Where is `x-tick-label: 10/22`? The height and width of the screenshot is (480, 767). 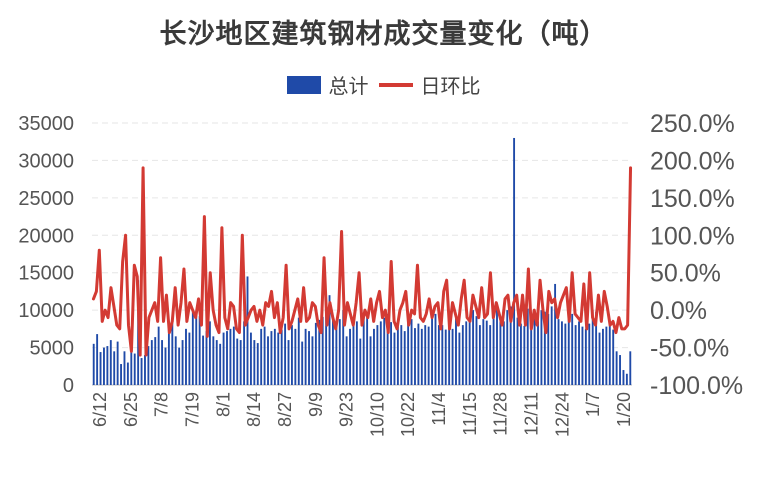
x-tick-label: 10/22 is located at coordinates (408, 414).